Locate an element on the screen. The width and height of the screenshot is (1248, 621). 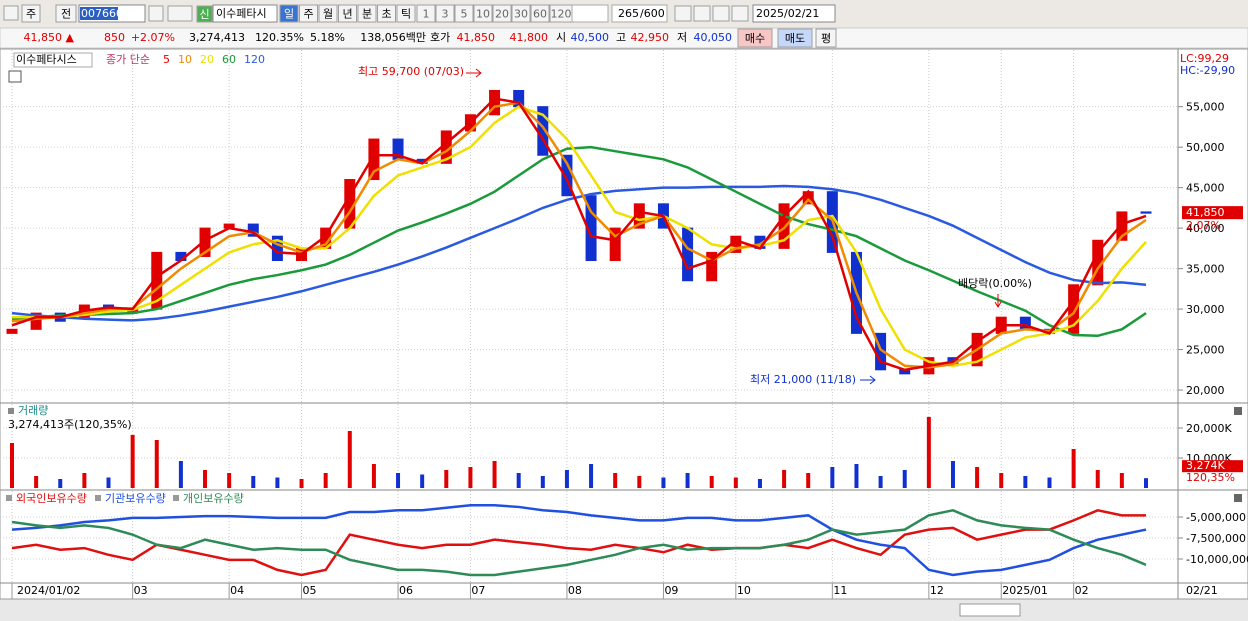
buy-button-bg is located at coordinates (755, 38).